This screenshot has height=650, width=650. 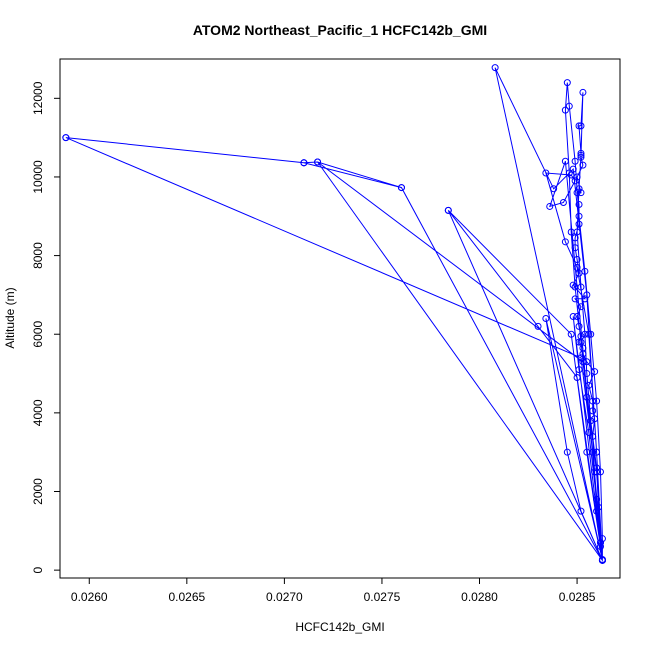 What do you see at coordinates (89, 597) in the screenshot?
I see `x-tick-label: 0.0260` at bounding box center [89, 597].